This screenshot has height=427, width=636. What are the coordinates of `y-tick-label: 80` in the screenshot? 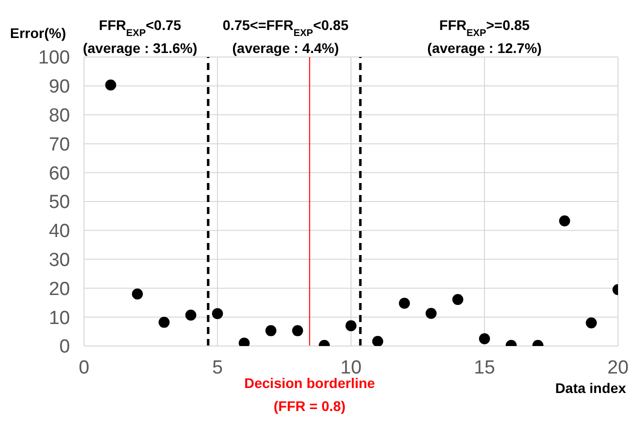 It's located at (59, 116).